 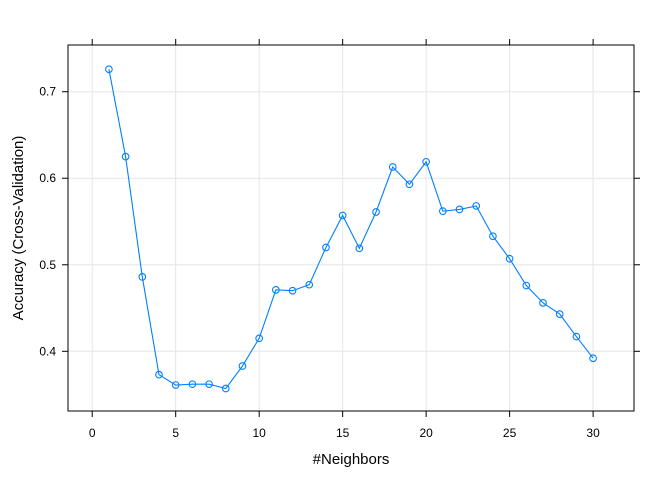 What do you see at coordinates (92, 433) in the screenshot?
I see `x-tick-label: 0` at bounding box center [92, 433].